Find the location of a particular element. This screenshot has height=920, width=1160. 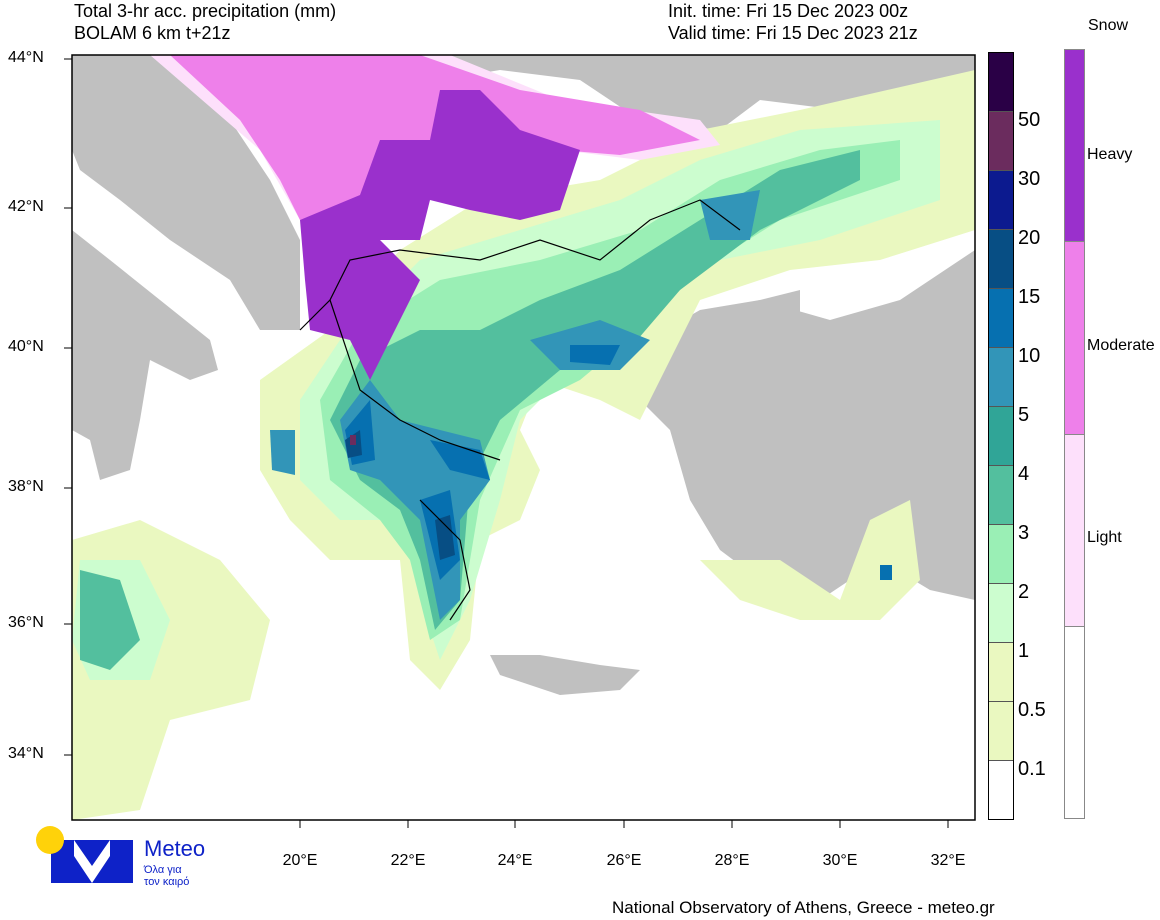

logo-tagline-1: Όλα για is located at coordinates (163, 870).